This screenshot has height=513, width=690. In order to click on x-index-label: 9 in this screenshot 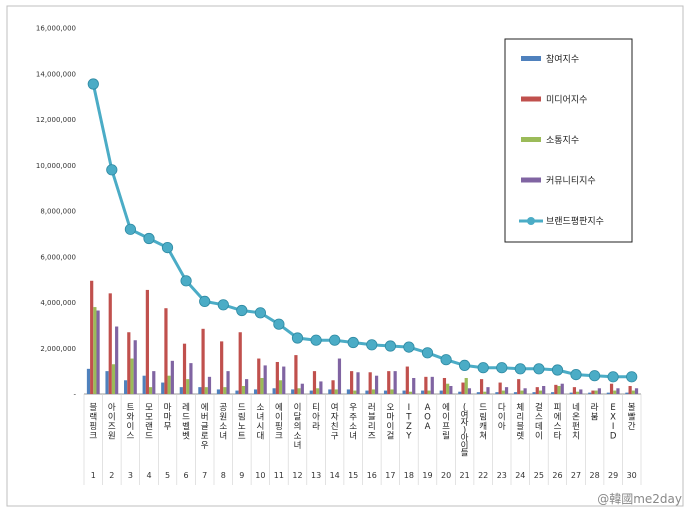, I will do `click(241, 475)`.